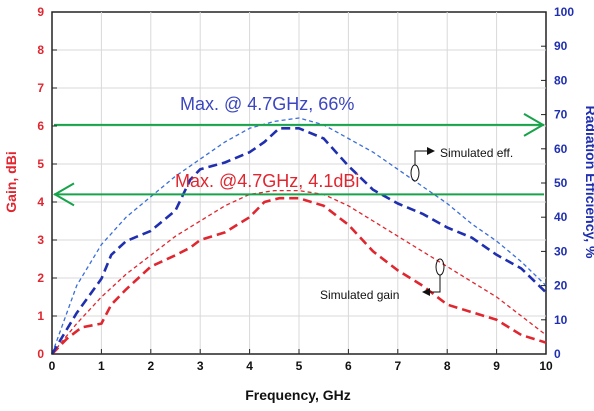 The image size is (594, 411). Describe the element at coordinates (101, 366) in the screenshot. I see `x-tick-label: 1` at that location.